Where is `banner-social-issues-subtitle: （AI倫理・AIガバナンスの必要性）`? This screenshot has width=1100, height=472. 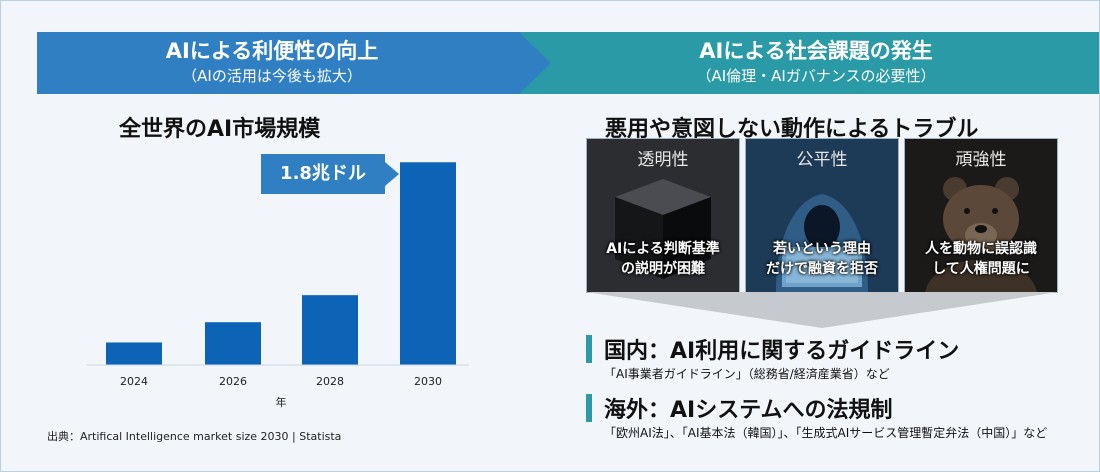
banner-social-issues-subtitle: （AI倫理・AIガバナンスの必要性） is located at coordinates (816, 76).